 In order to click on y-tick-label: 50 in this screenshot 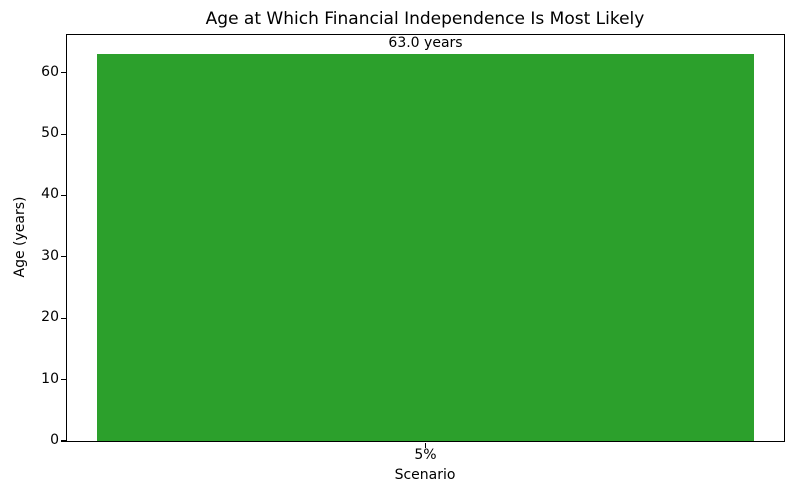, I will do `click(50, 133)`.